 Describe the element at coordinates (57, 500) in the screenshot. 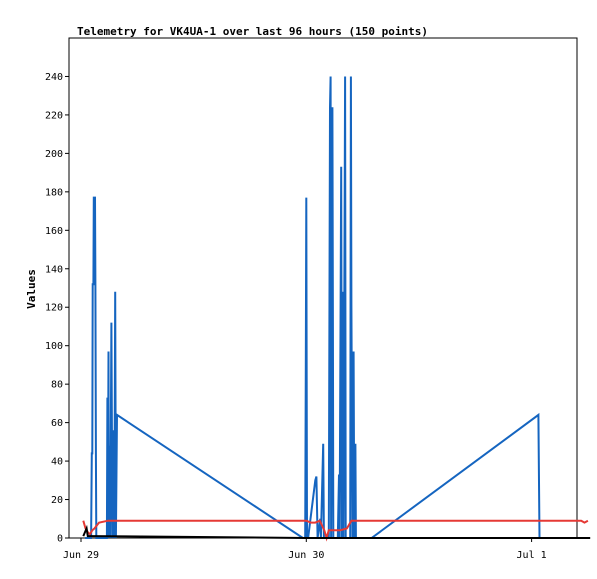

I see `y-tick-label: 20` at that location.